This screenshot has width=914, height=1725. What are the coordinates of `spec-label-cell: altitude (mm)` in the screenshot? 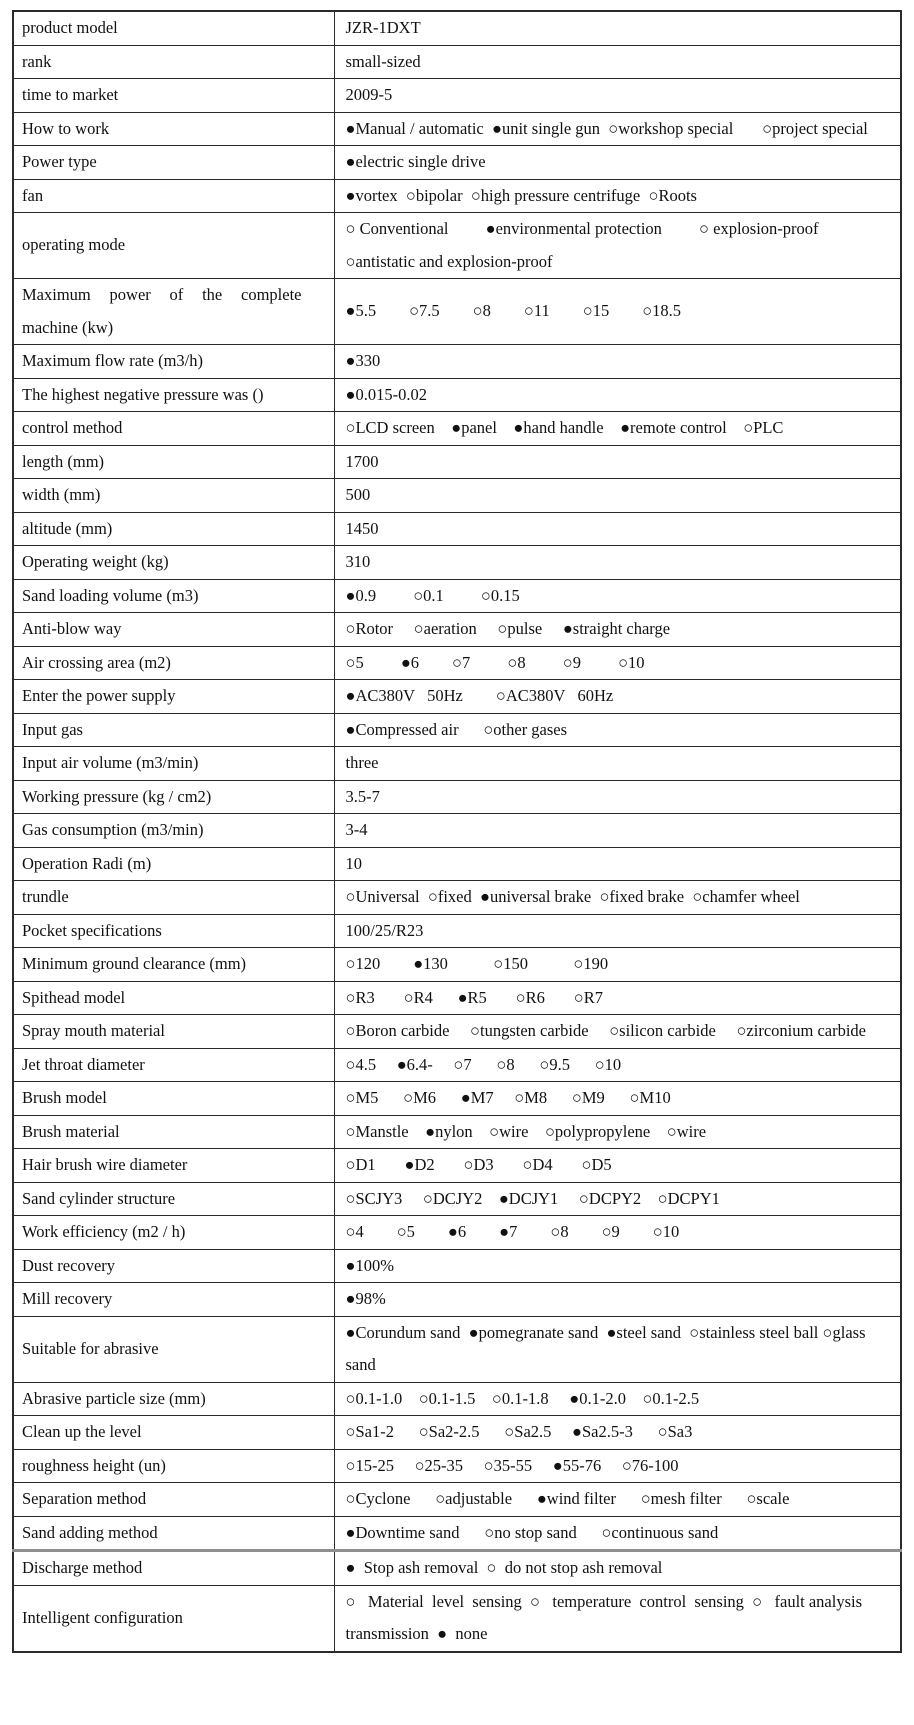 It's located at (173, 528).